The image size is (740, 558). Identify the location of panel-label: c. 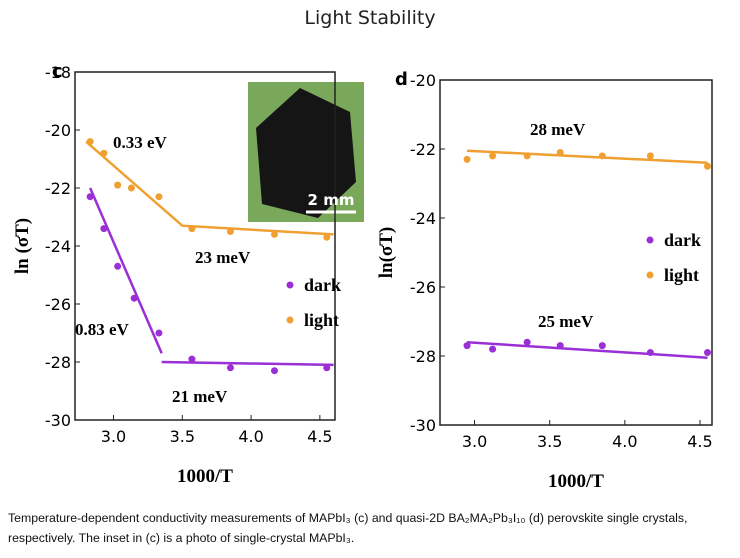
(57, 71).